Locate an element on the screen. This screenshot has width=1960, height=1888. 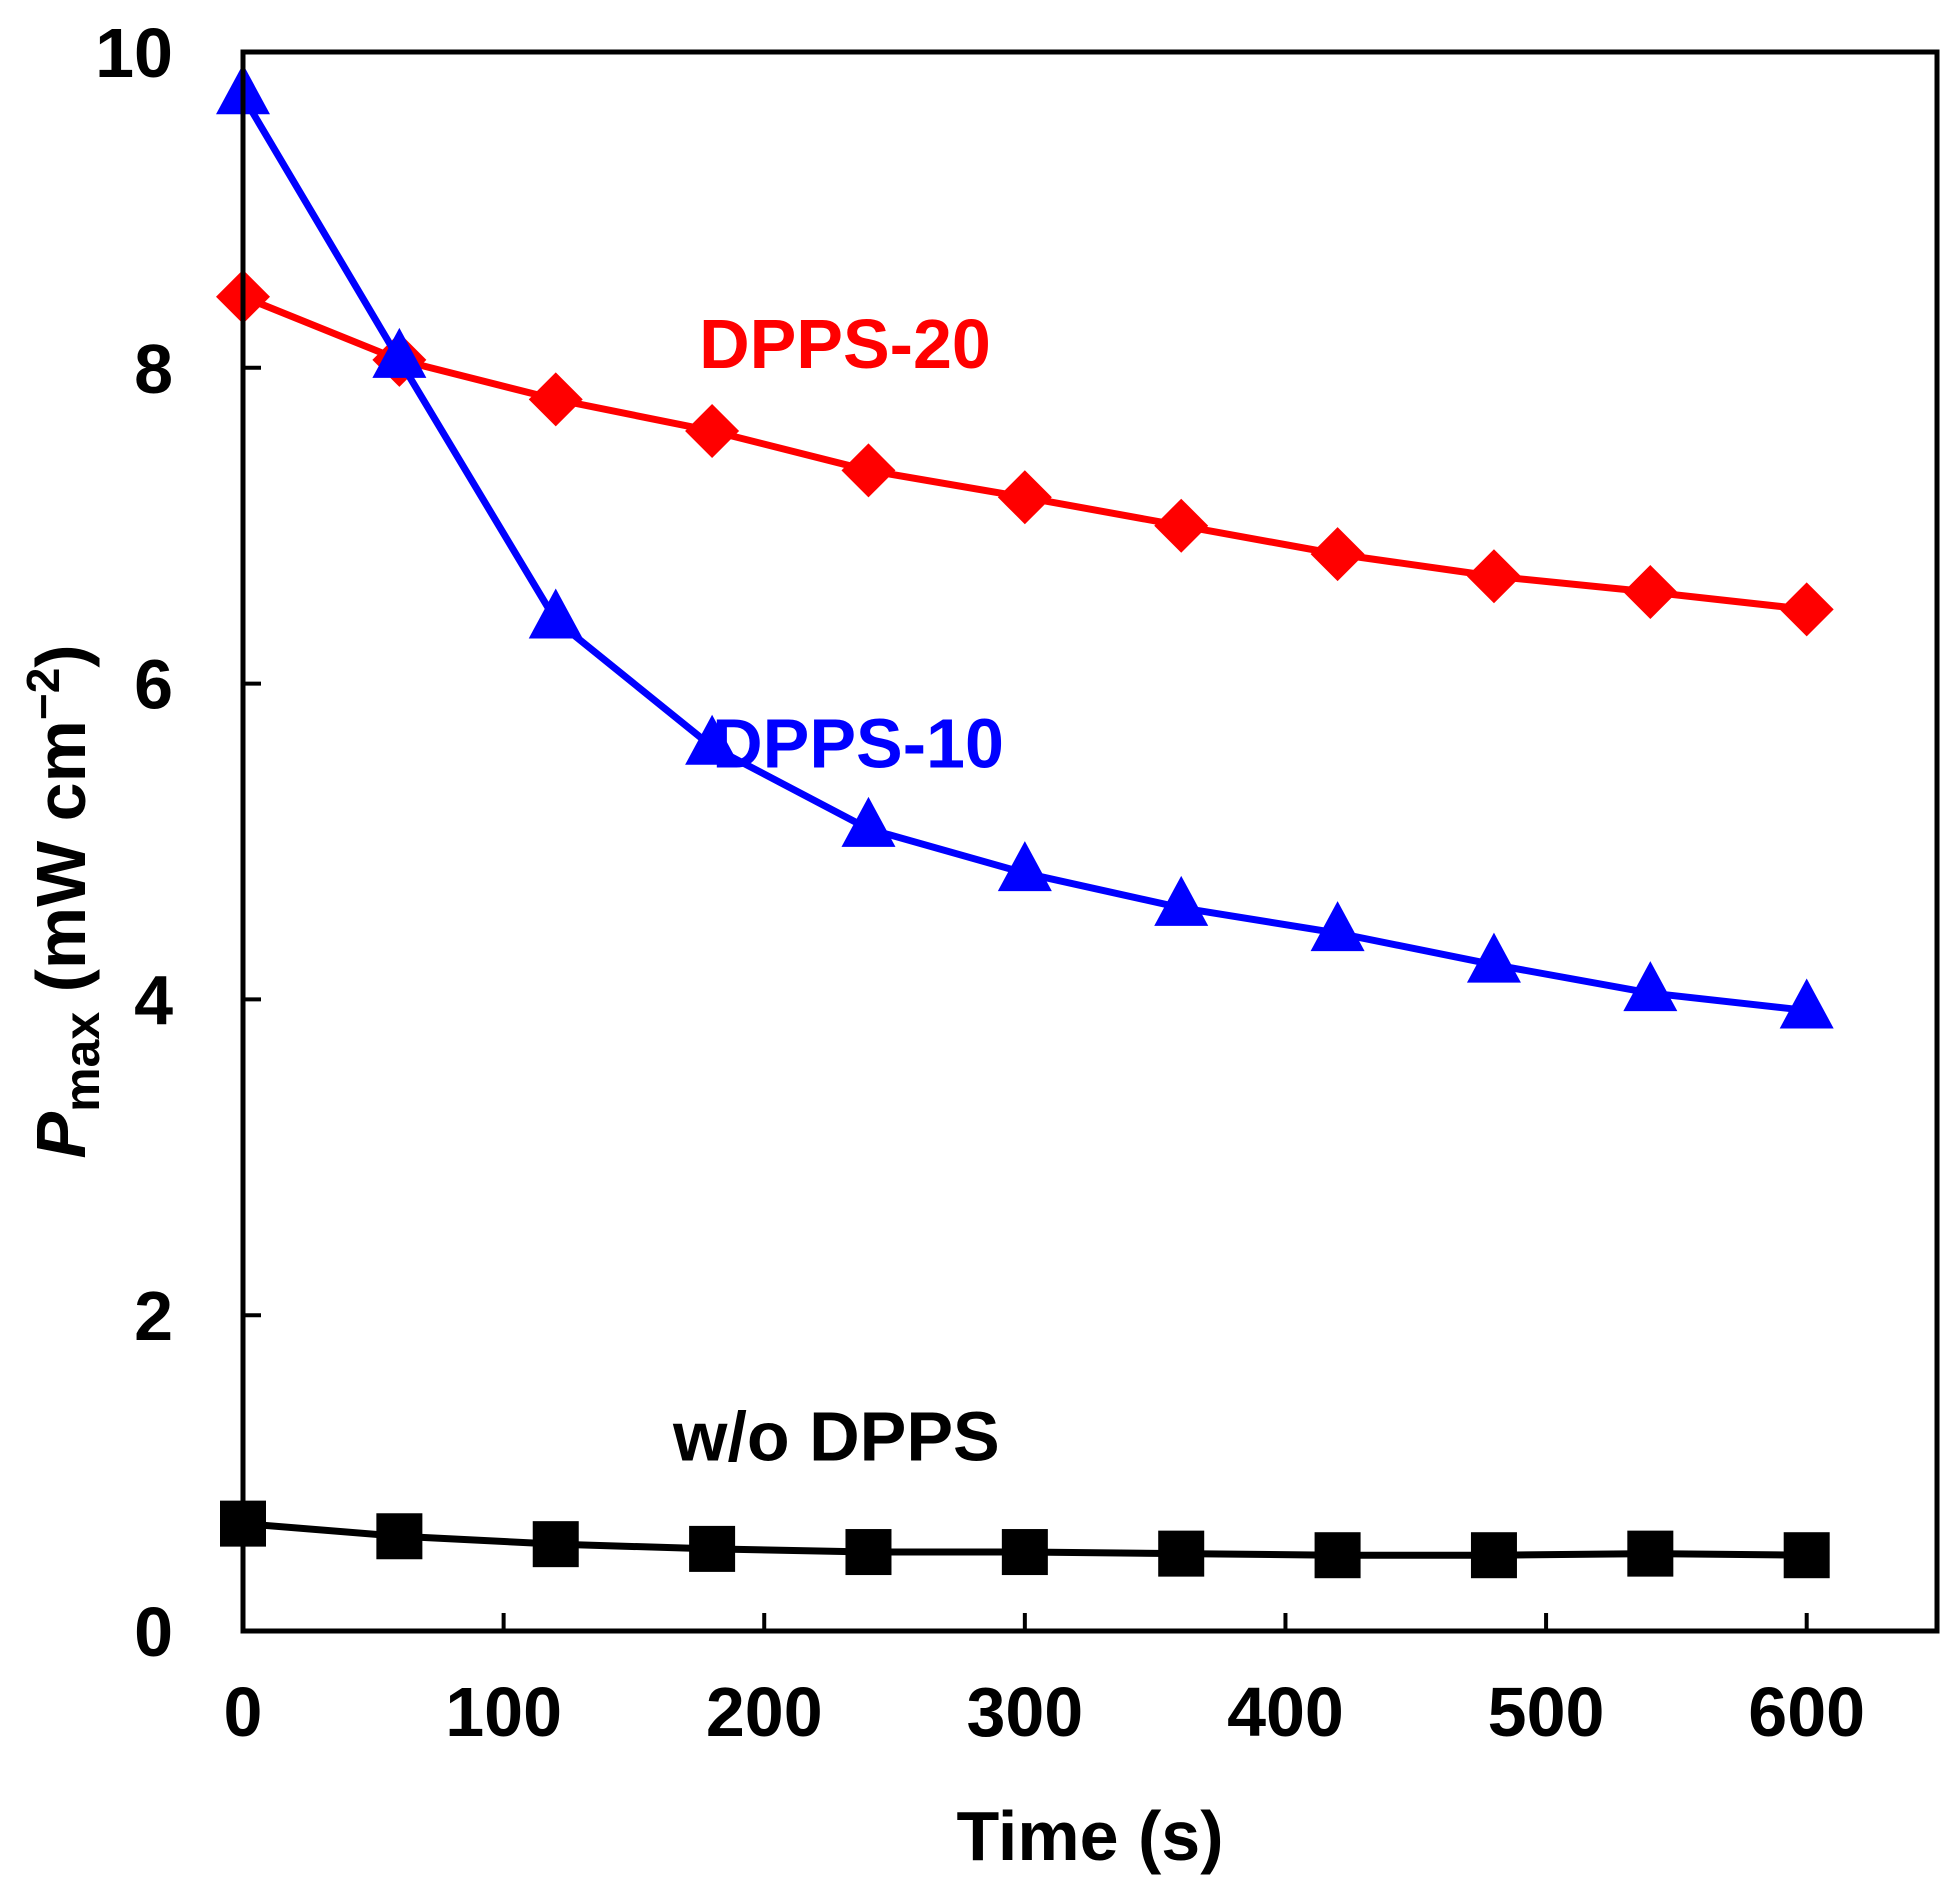
series-label-dpps-20: DPPS-20 is located at coordinates (845, 344).